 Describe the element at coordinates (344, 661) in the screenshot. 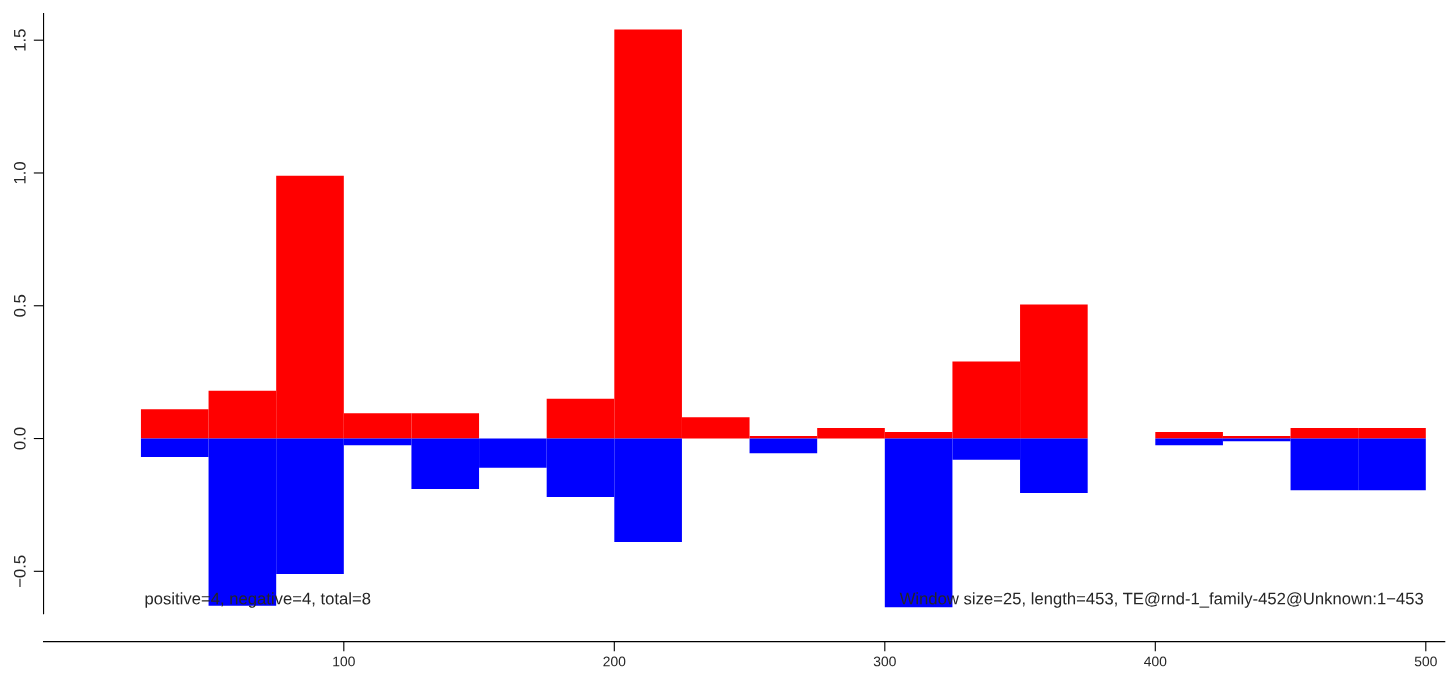

I see `x-tick-label: 100` at that location.